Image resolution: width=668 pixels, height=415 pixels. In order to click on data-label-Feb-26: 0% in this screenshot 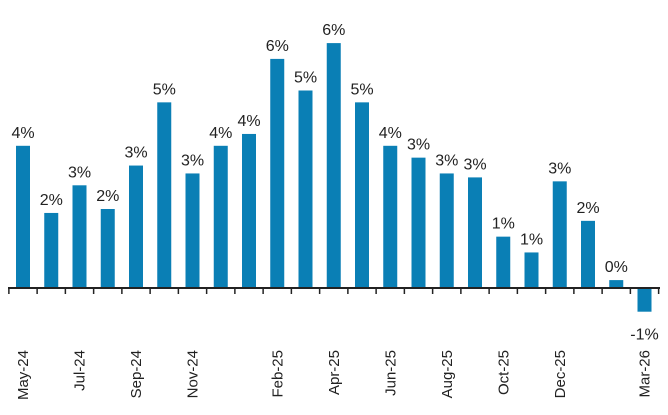, I will do `click(616, 267)`.